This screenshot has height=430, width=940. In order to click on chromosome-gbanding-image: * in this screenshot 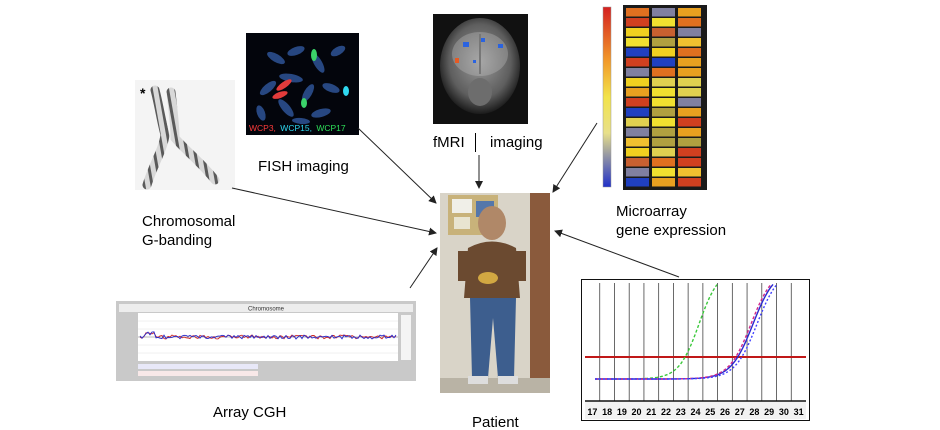, I will do `click(185, 135)`.